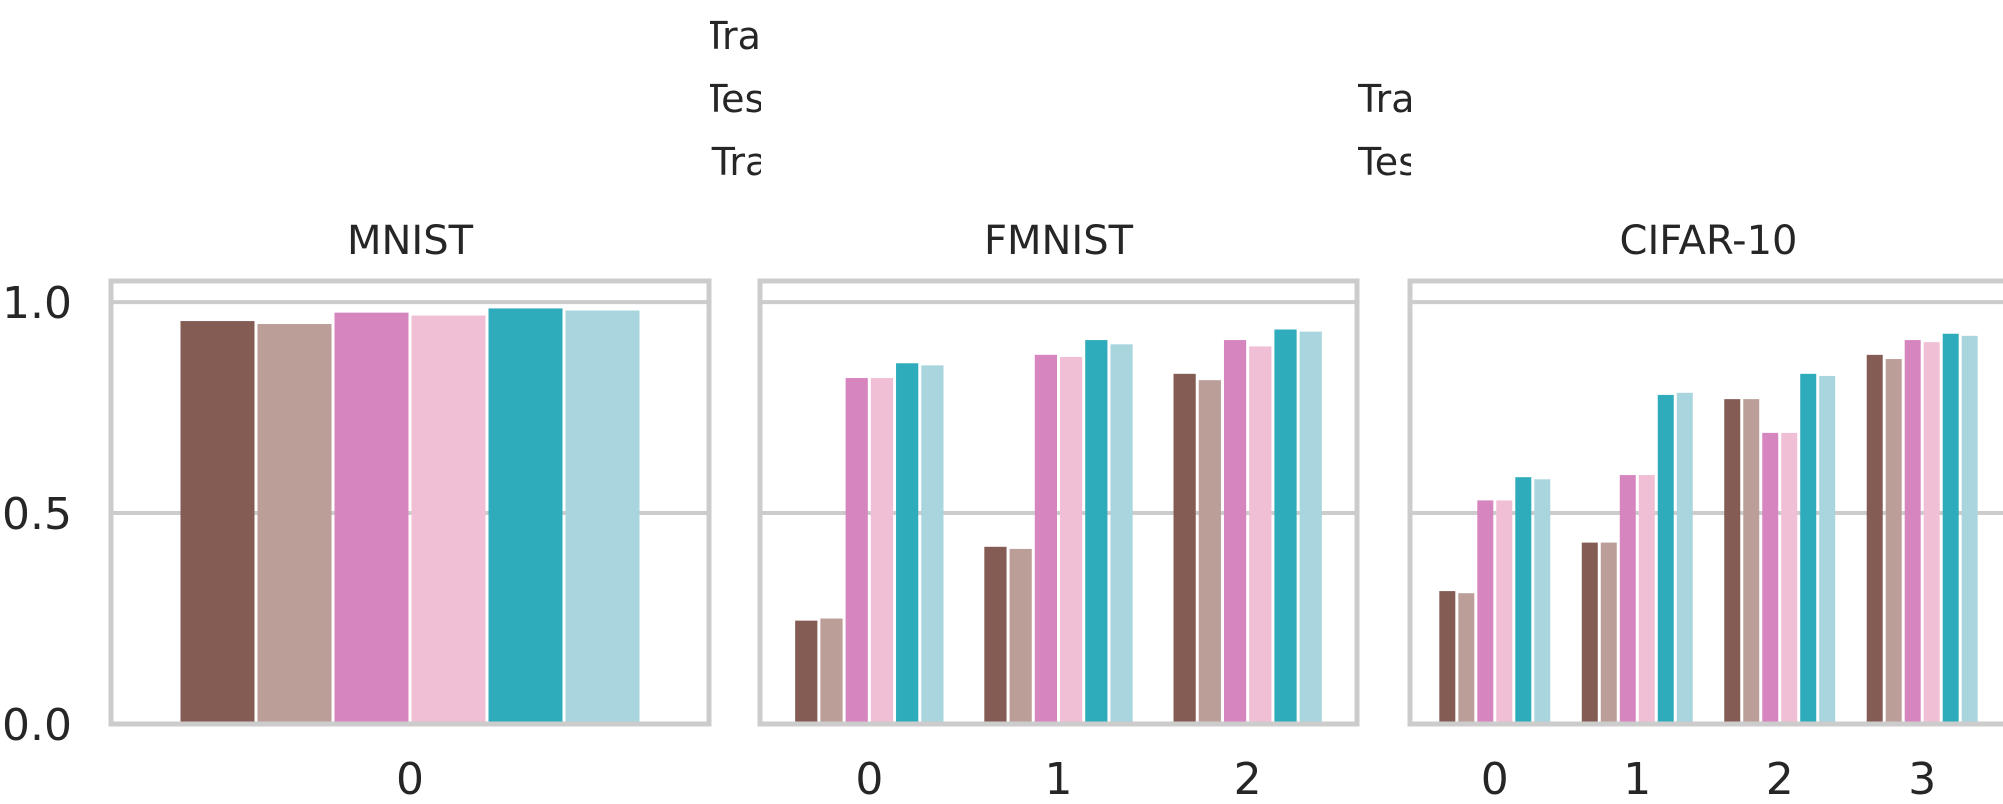 The image size is (2003, 804). Describe the element at coordinates (37, 303) in the screenshot. I see `y-tick-label: 1.0` at that location.